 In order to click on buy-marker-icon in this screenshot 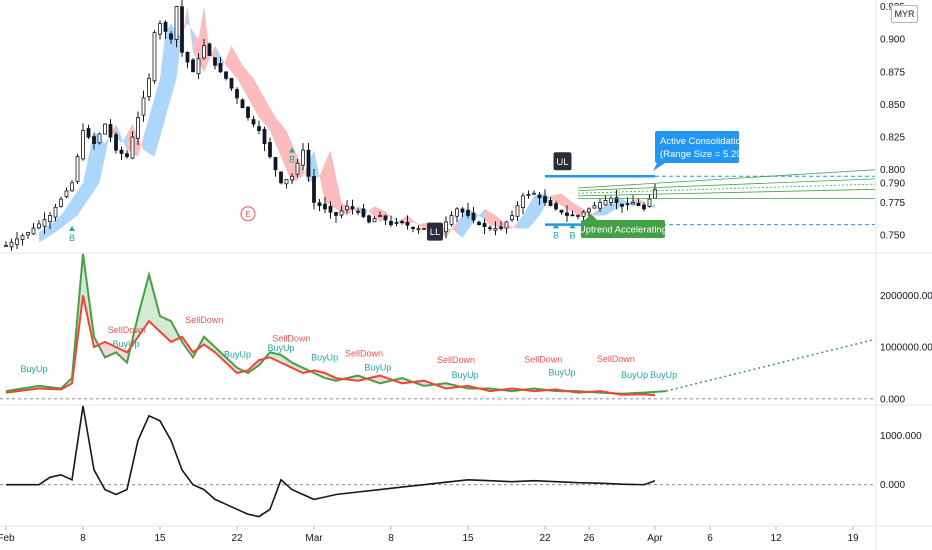, I will do `click(72, 229)`.